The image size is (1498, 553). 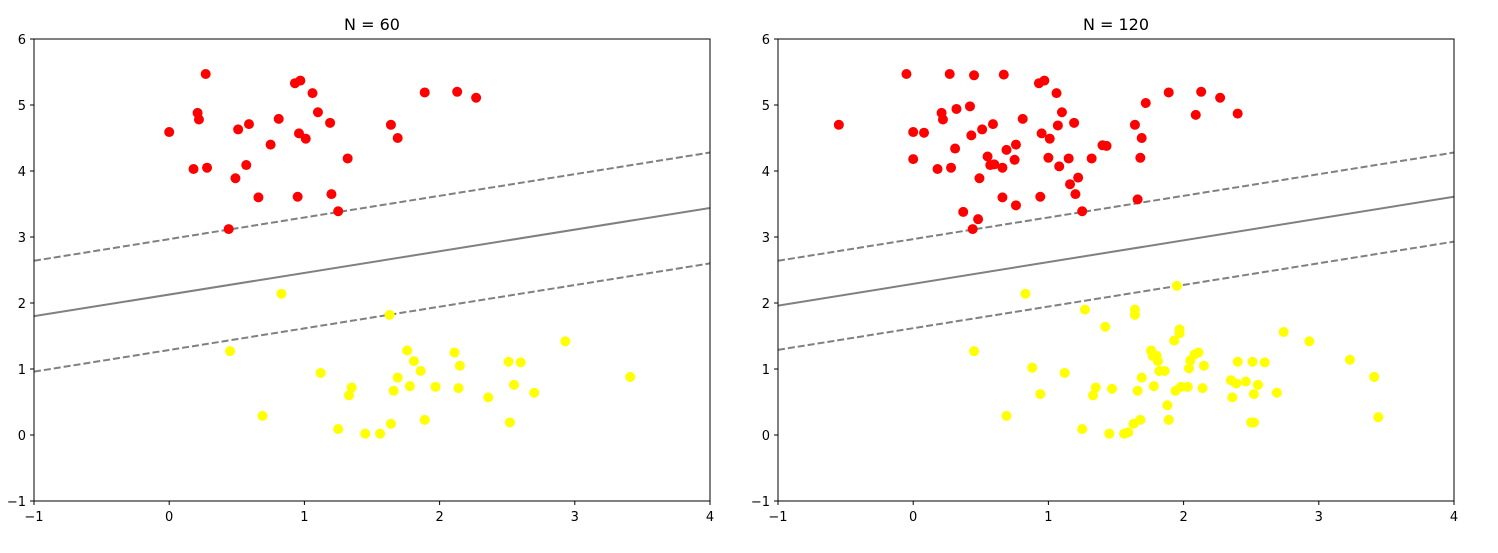 What do you see at coordinates (16, 502) in the screenshot?
I see `y-tick-label: −1` at bounding box center [16, 502].